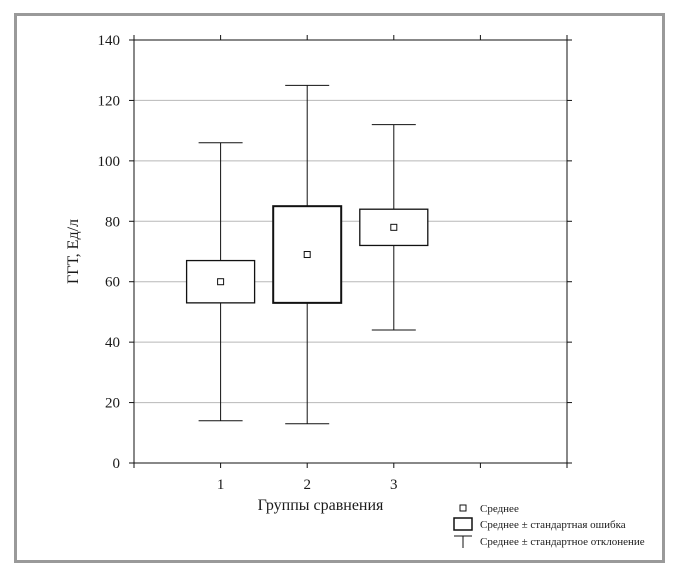 This screenshot has height=577, width=686. Describe the element at coordinates (73, 251) in the screenshot. I see `y-axis-label: ГГТ, Ед/л` at that location.